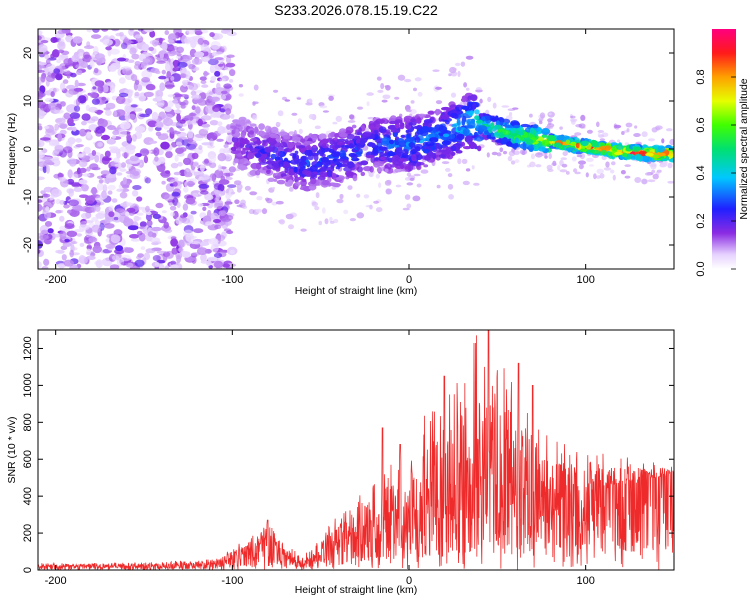 Image resolution: width=750 pixels, height=600 pixels. What do you see at coordinates (356, 291) in the screenshot?
I see `spectrogram-xlabel: Height of straight line (km)` at bounding box center [356, 291].